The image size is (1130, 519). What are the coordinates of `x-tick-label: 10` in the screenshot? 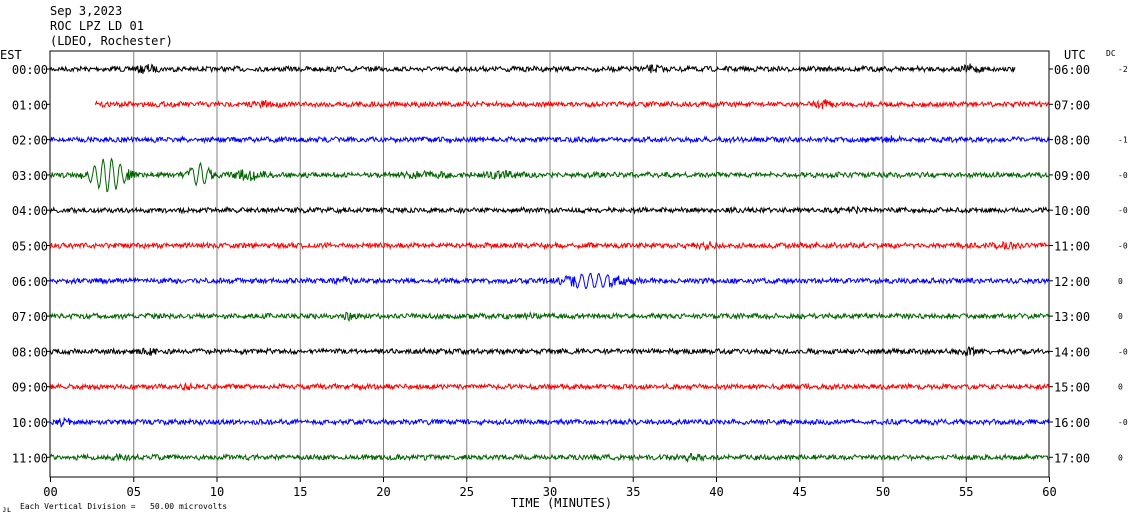 It's located at (217, 492).